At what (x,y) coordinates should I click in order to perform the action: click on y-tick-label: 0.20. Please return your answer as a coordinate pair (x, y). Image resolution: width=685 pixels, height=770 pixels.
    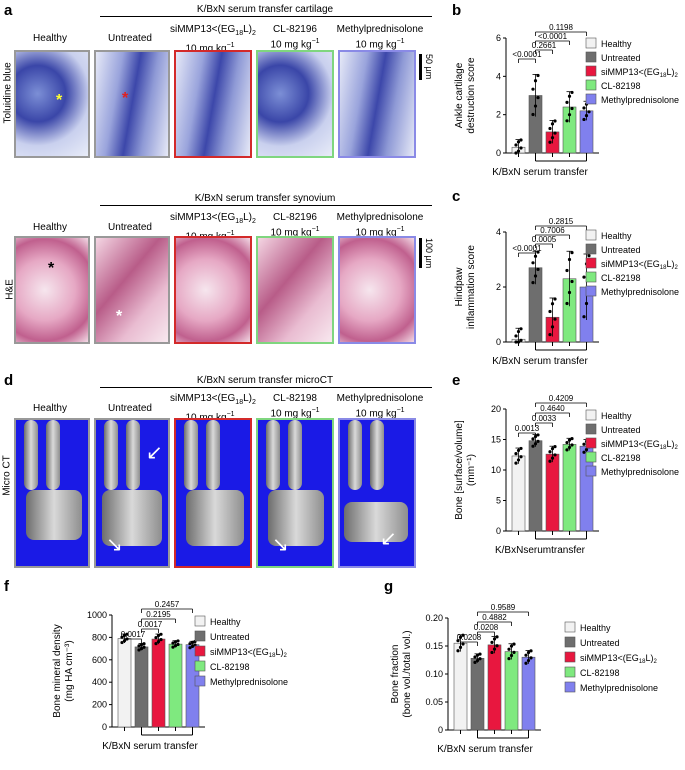
    Looking at the image, I should click on (434, 618).